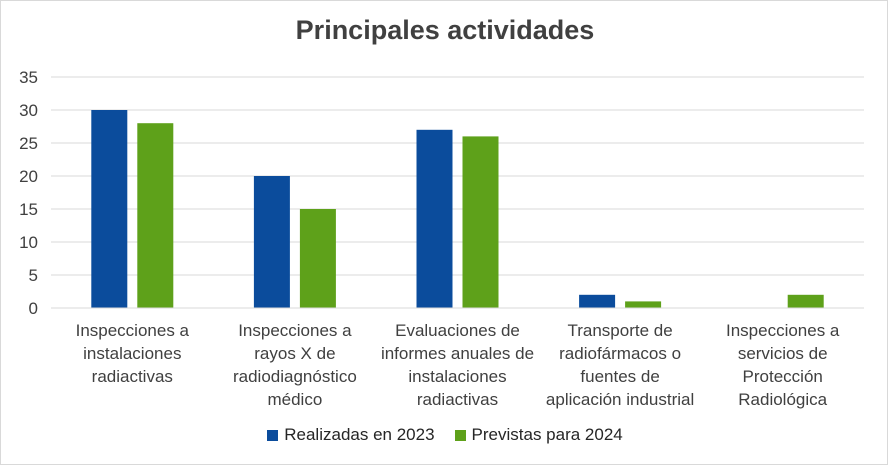  I want to click on y-tick-label-25: 25, so click(28, 143).